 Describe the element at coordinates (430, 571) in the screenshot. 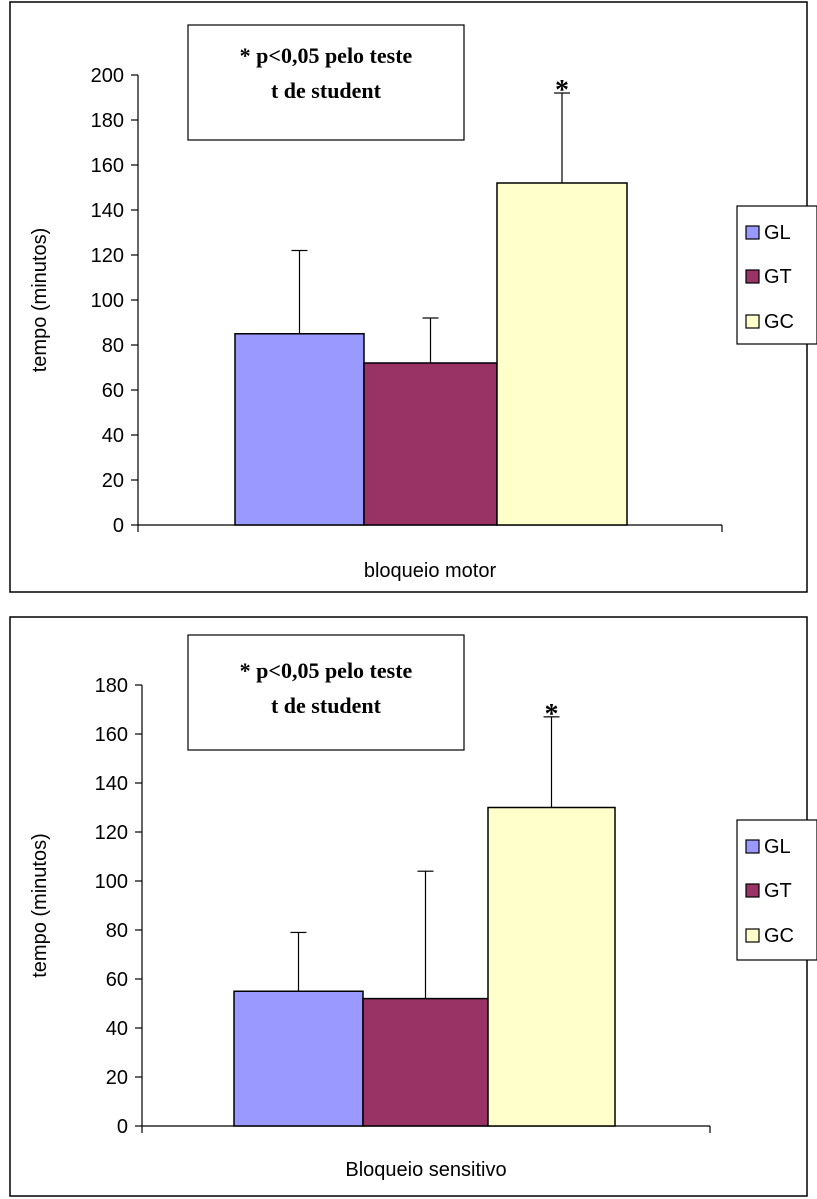

I see `x-axis-label: bloqueio motor` at that location.